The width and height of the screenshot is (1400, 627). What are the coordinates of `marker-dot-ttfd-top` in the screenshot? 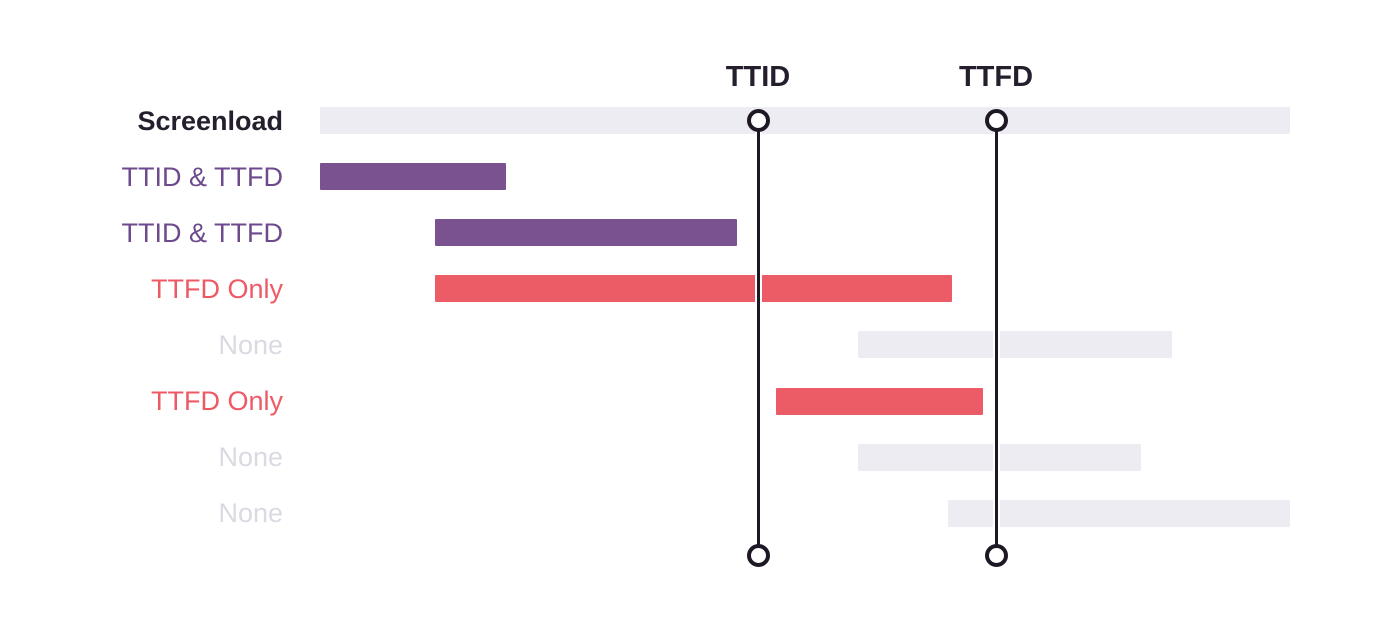 It's located at (996, 120).